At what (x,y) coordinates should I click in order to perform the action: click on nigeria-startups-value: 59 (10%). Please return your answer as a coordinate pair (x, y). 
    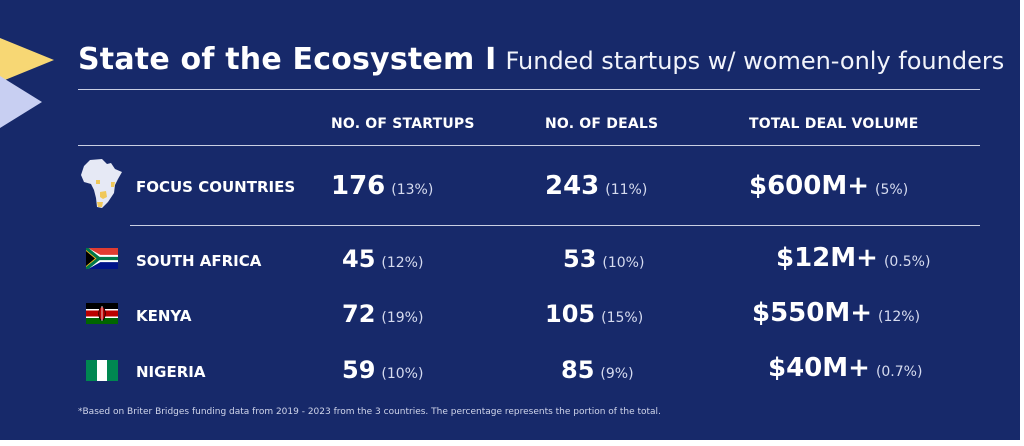
    Looking at the image, I should click on (382, 370).